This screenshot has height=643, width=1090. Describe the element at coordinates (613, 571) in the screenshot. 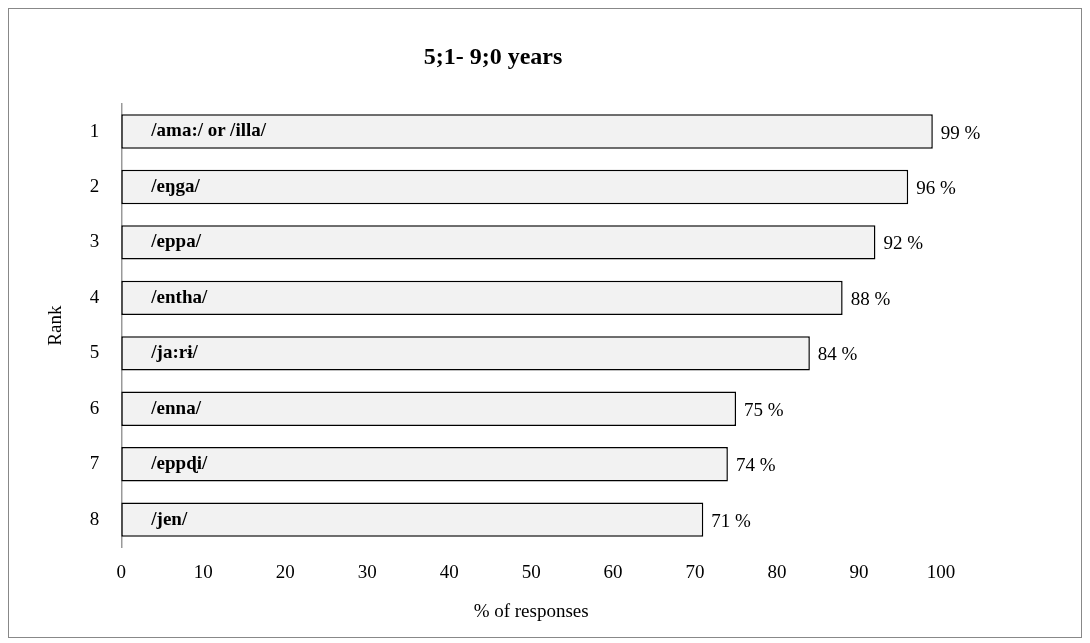

I see `x-tick-label: 60` at that location.